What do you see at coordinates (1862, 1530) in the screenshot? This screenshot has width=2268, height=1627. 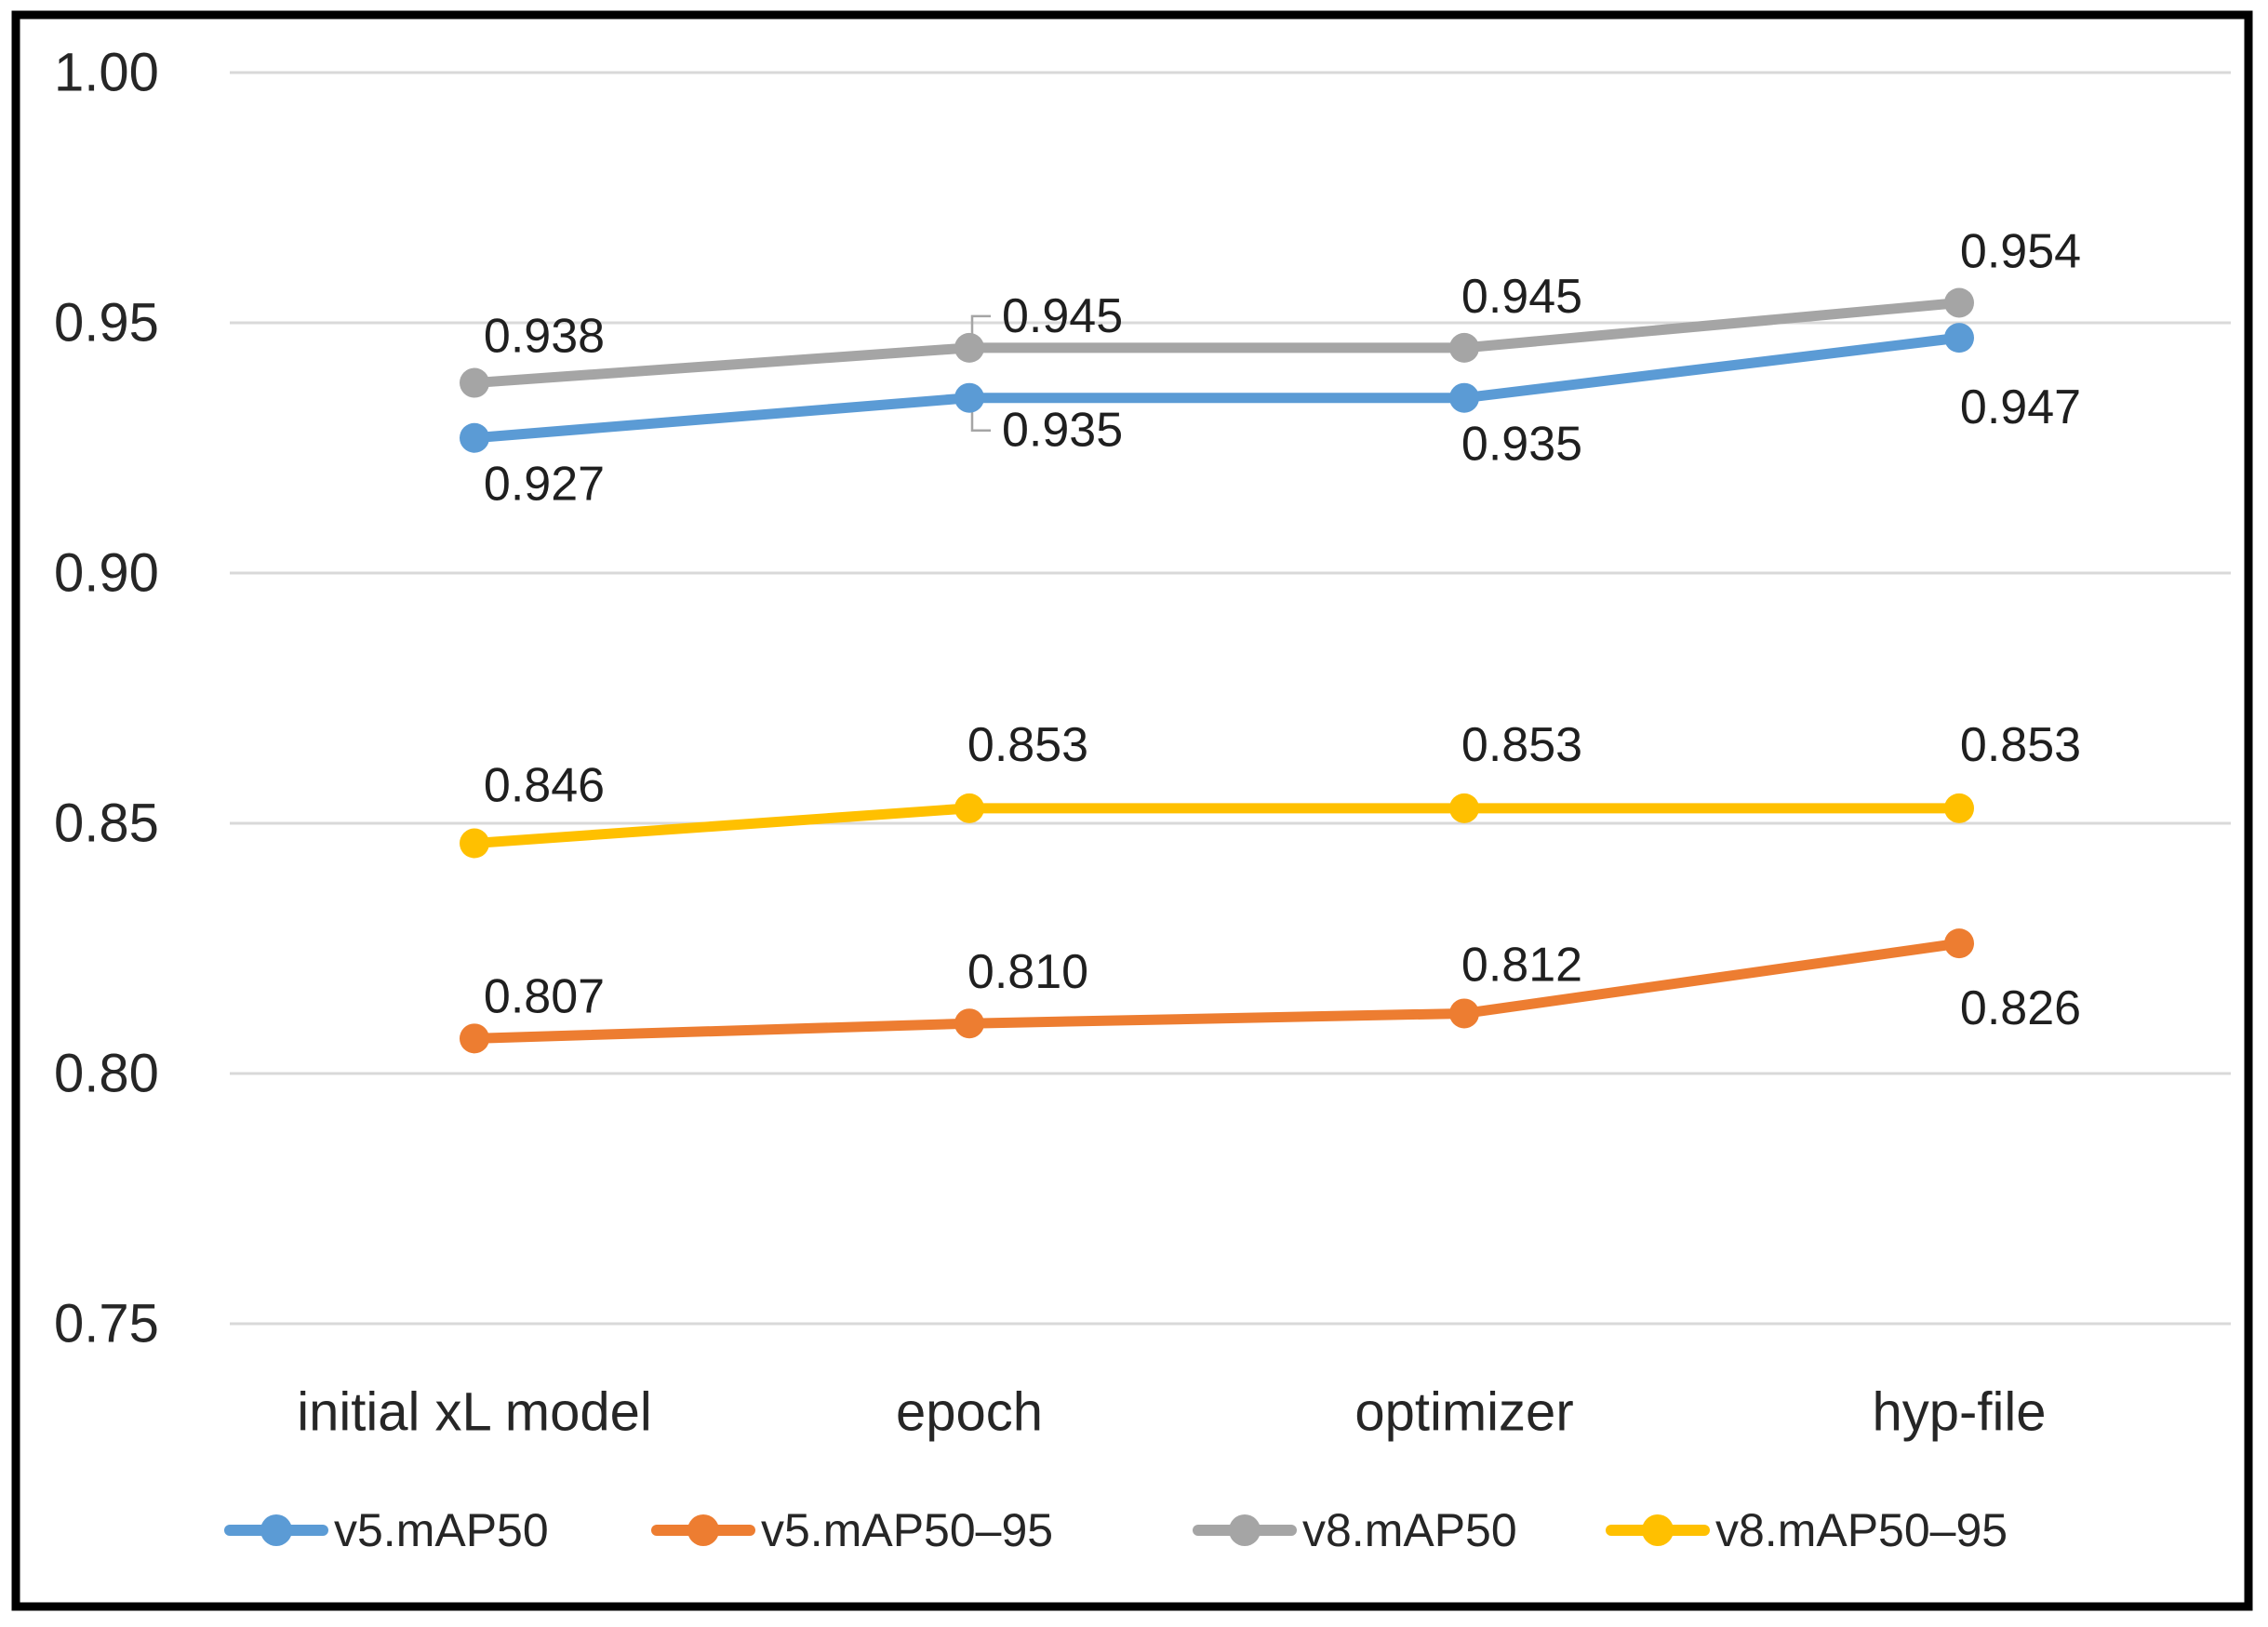 I see `legend-label: v8.mAP50–95` at bounding box center [1862, 1530].